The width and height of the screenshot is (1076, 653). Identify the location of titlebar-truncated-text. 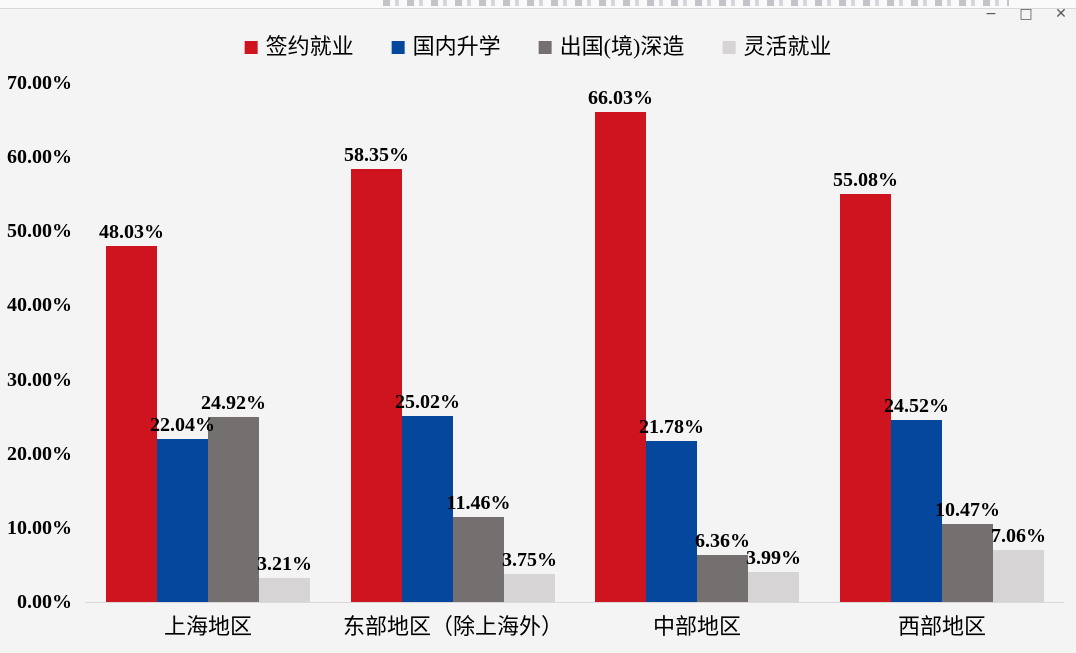
(696, 3).